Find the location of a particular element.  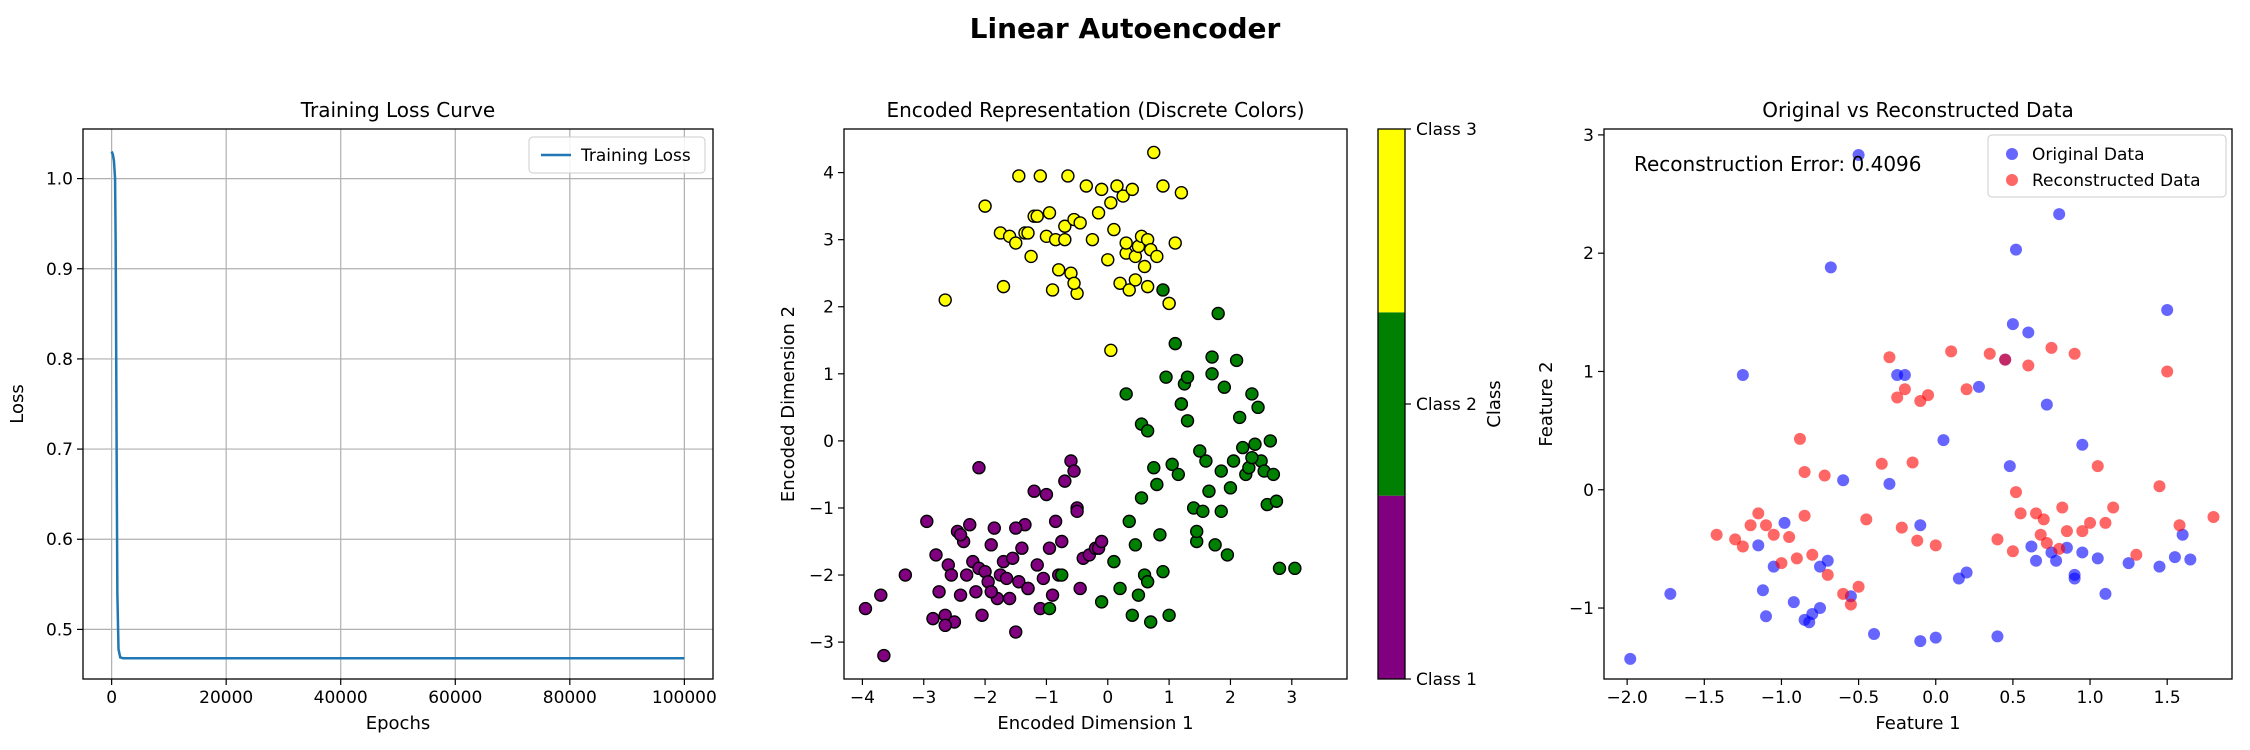

x-axis-label: Encoded Dimension 1 is located at coordinates (1095, 723).